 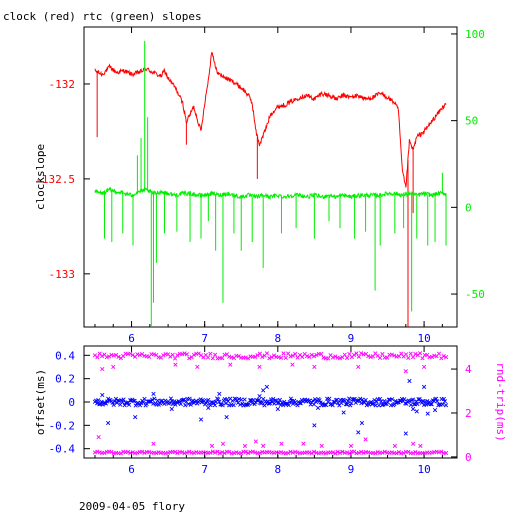 I want to click on bottom-y2-axis-label: rnd-trip(ms), so click(x=500, y=401).